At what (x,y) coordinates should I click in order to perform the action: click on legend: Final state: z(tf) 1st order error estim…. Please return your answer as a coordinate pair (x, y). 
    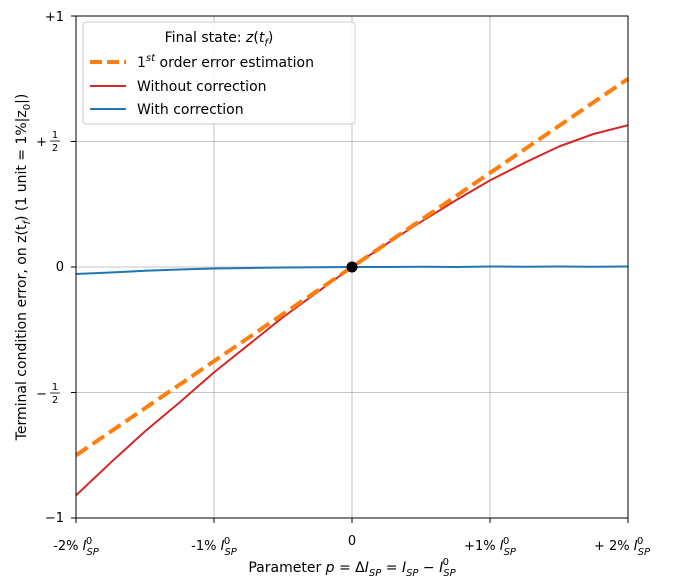
    Looking at the image, I should click on (219, 73).